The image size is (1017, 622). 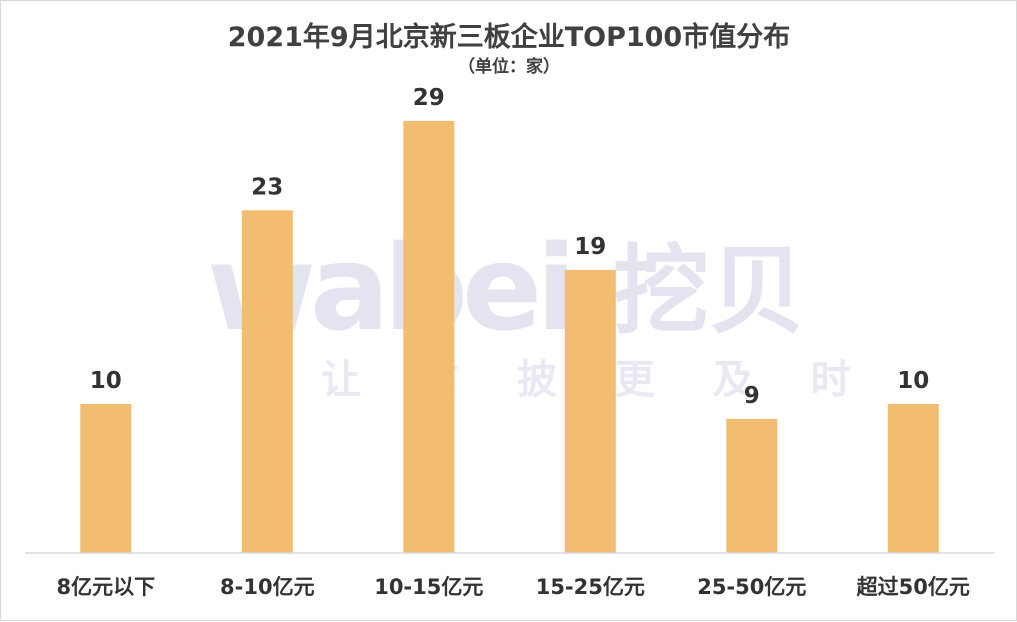 I want to click on x-axis-tick-labels: 8亿元以下 8-10亿元 10-15亿元 15-25亿元 25-50亿元 超过50亿元, so click(x=512, y=587).